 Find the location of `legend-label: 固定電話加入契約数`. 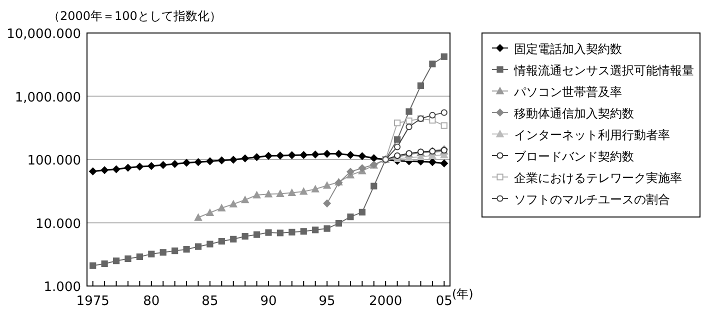

legend-label: 固定電話加入契約数 is located at coordinates (568, 49).